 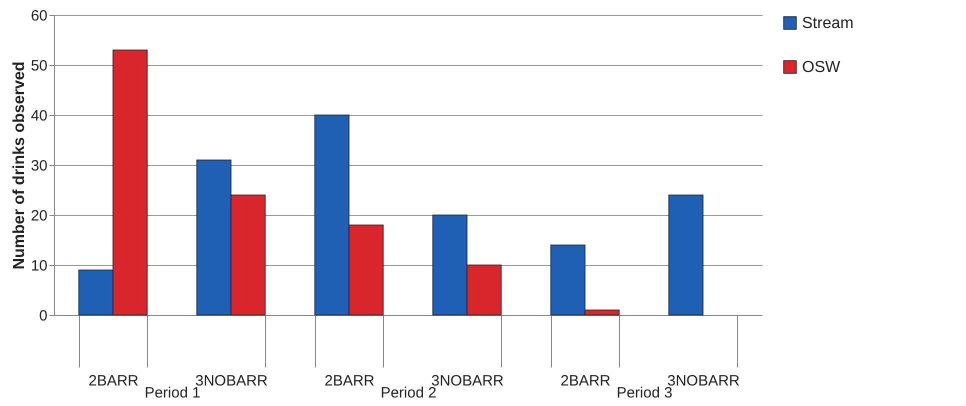 What do you see at coordinates (43, 316) in the screenshot?
I see `y-tick-label: 0` at bounding box center [43, 316].